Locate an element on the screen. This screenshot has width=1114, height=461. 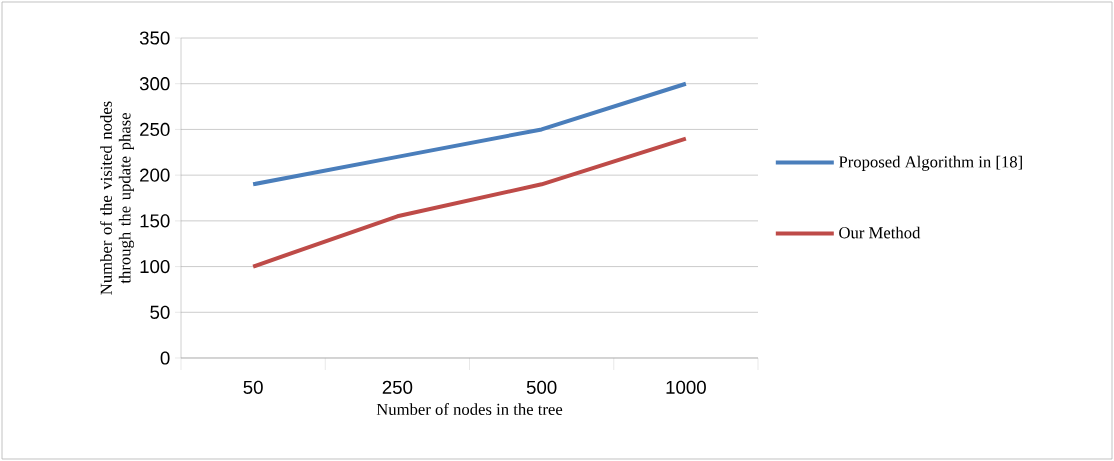
legend-label: Proposed Algorithm in [18] is located at coordinates (930, 163).